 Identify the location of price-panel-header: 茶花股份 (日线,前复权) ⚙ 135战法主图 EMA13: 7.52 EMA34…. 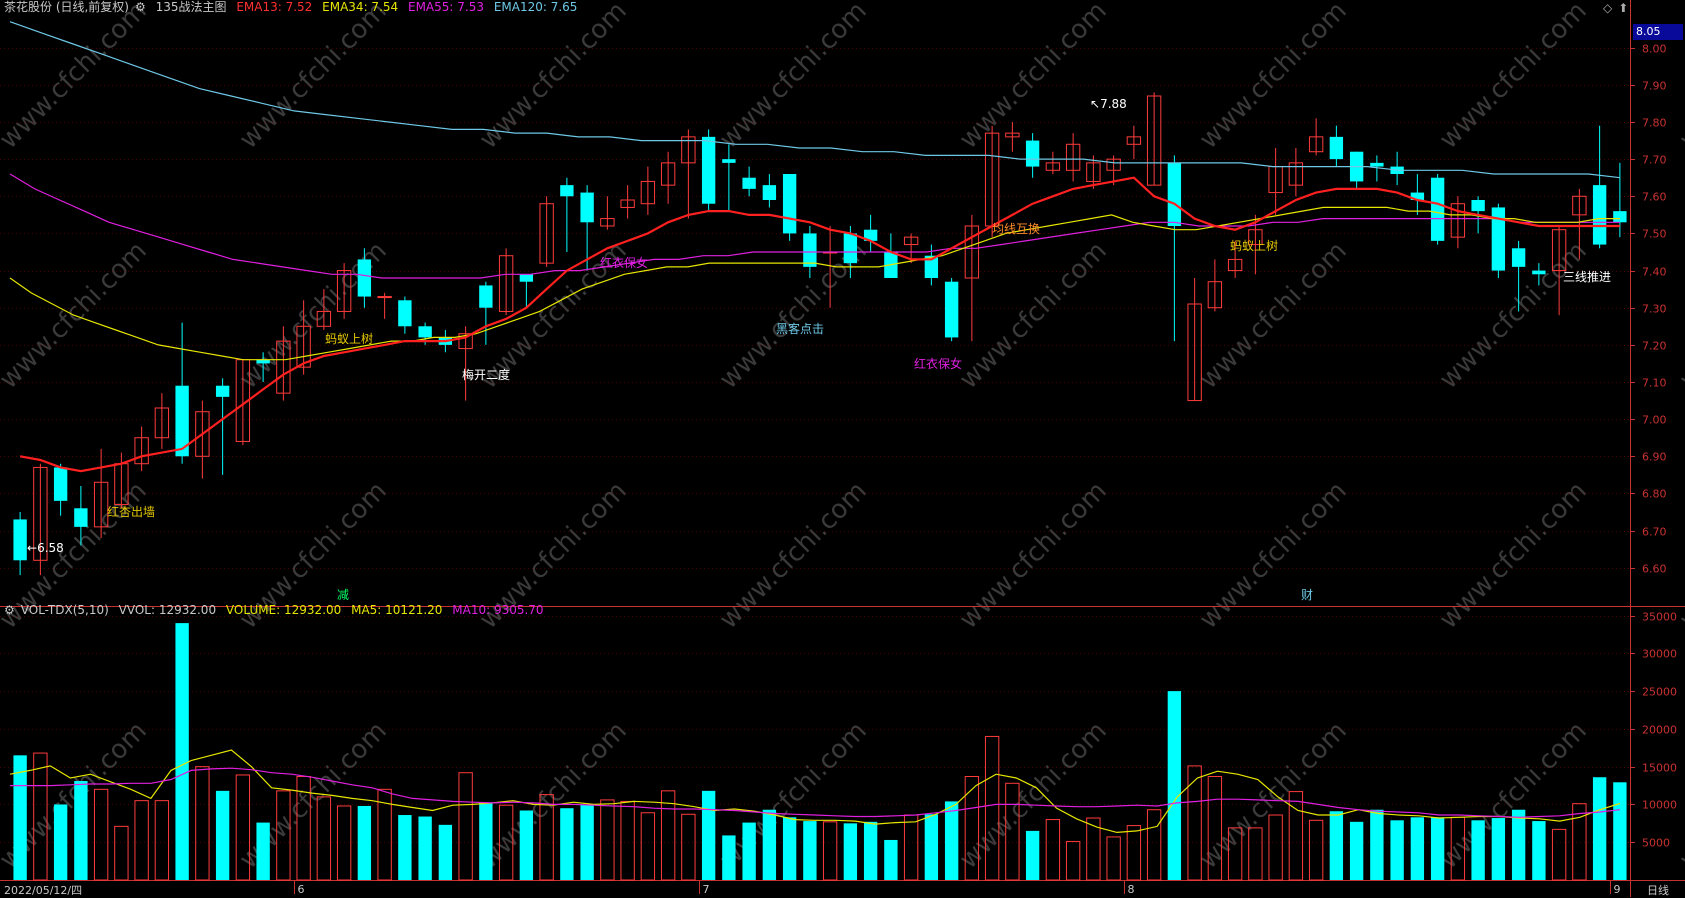
(293, 7).